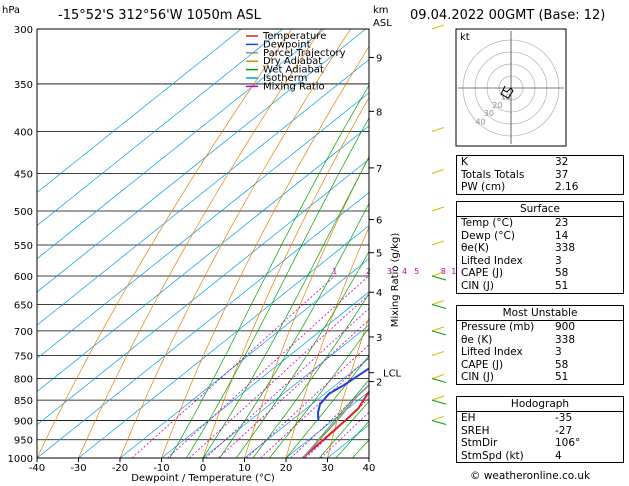 This screenshot has width=629, height=486. Describe the element at coordinates (37, 468) in the screenshot. I see `temperature-tick-label: -40` at that location.